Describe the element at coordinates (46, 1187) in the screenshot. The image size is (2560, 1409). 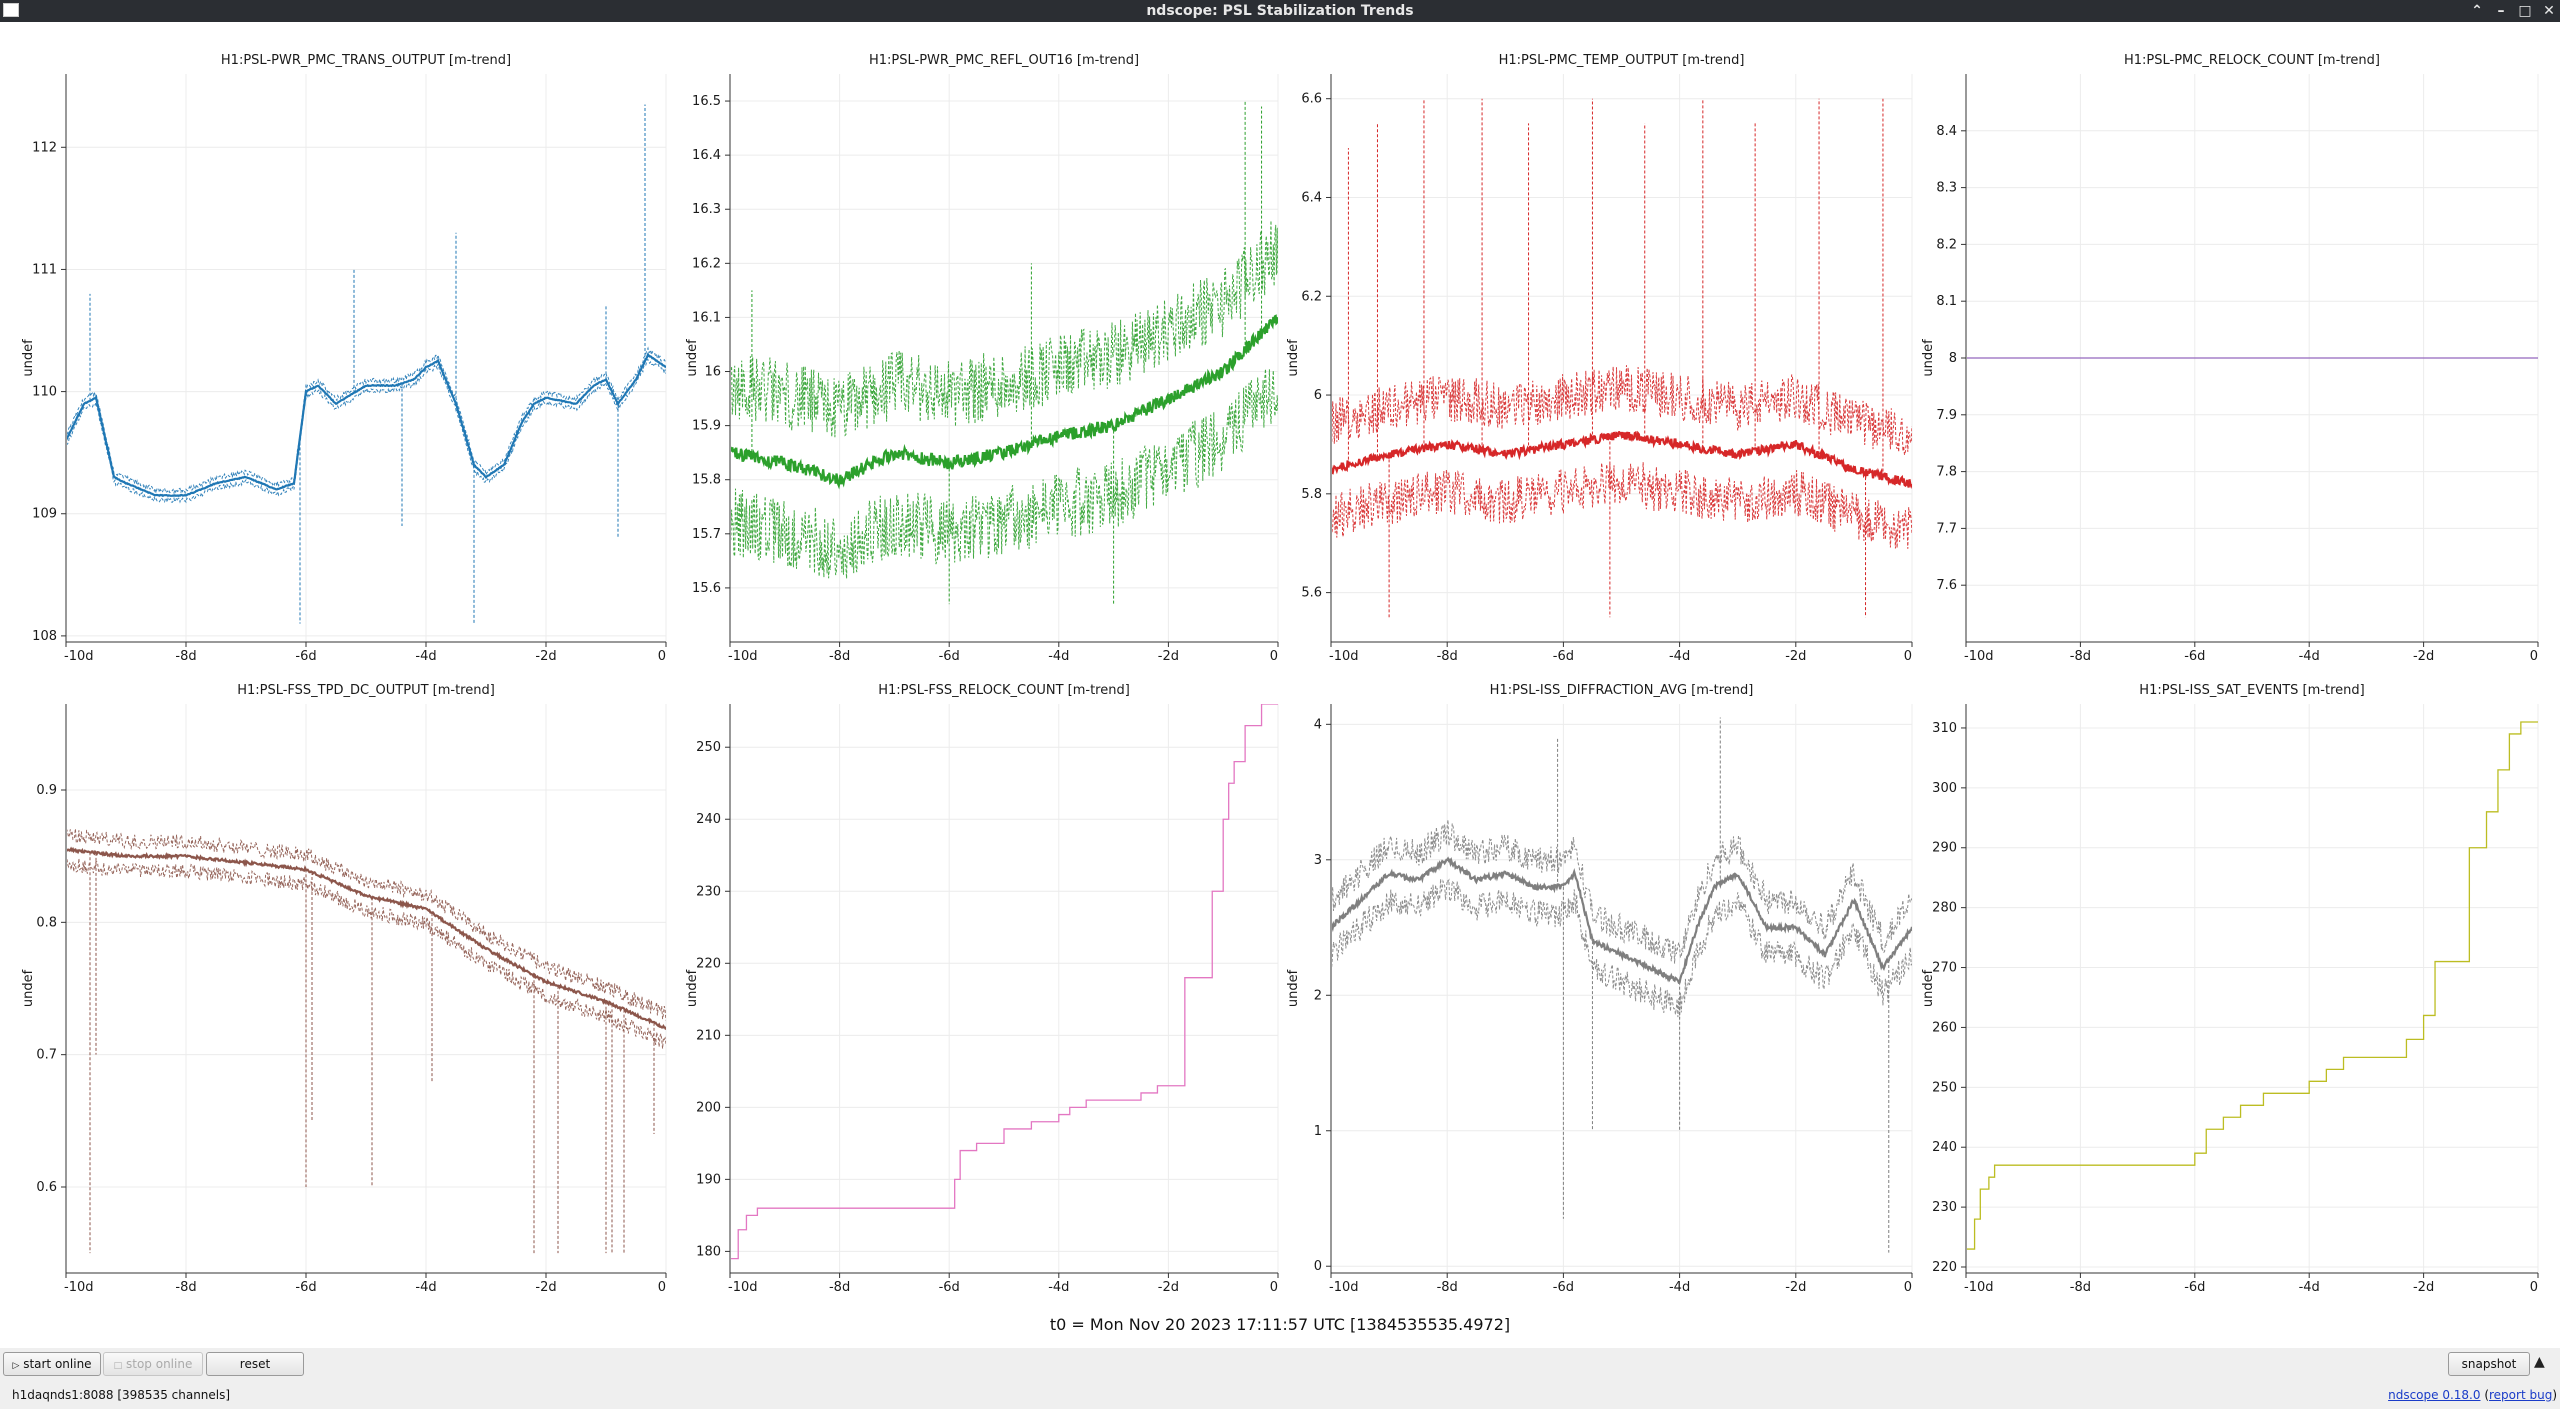
I see `y-tick-label: 0.6` at that location.